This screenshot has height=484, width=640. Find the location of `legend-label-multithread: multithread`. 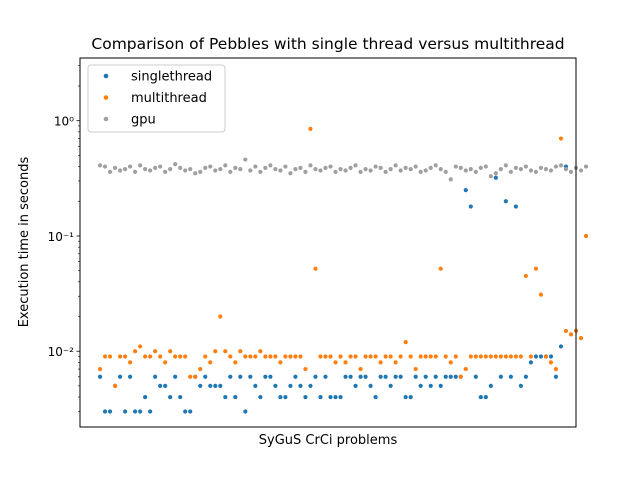

legend-label-multithread: multithread is located at coordinates (169, 98).